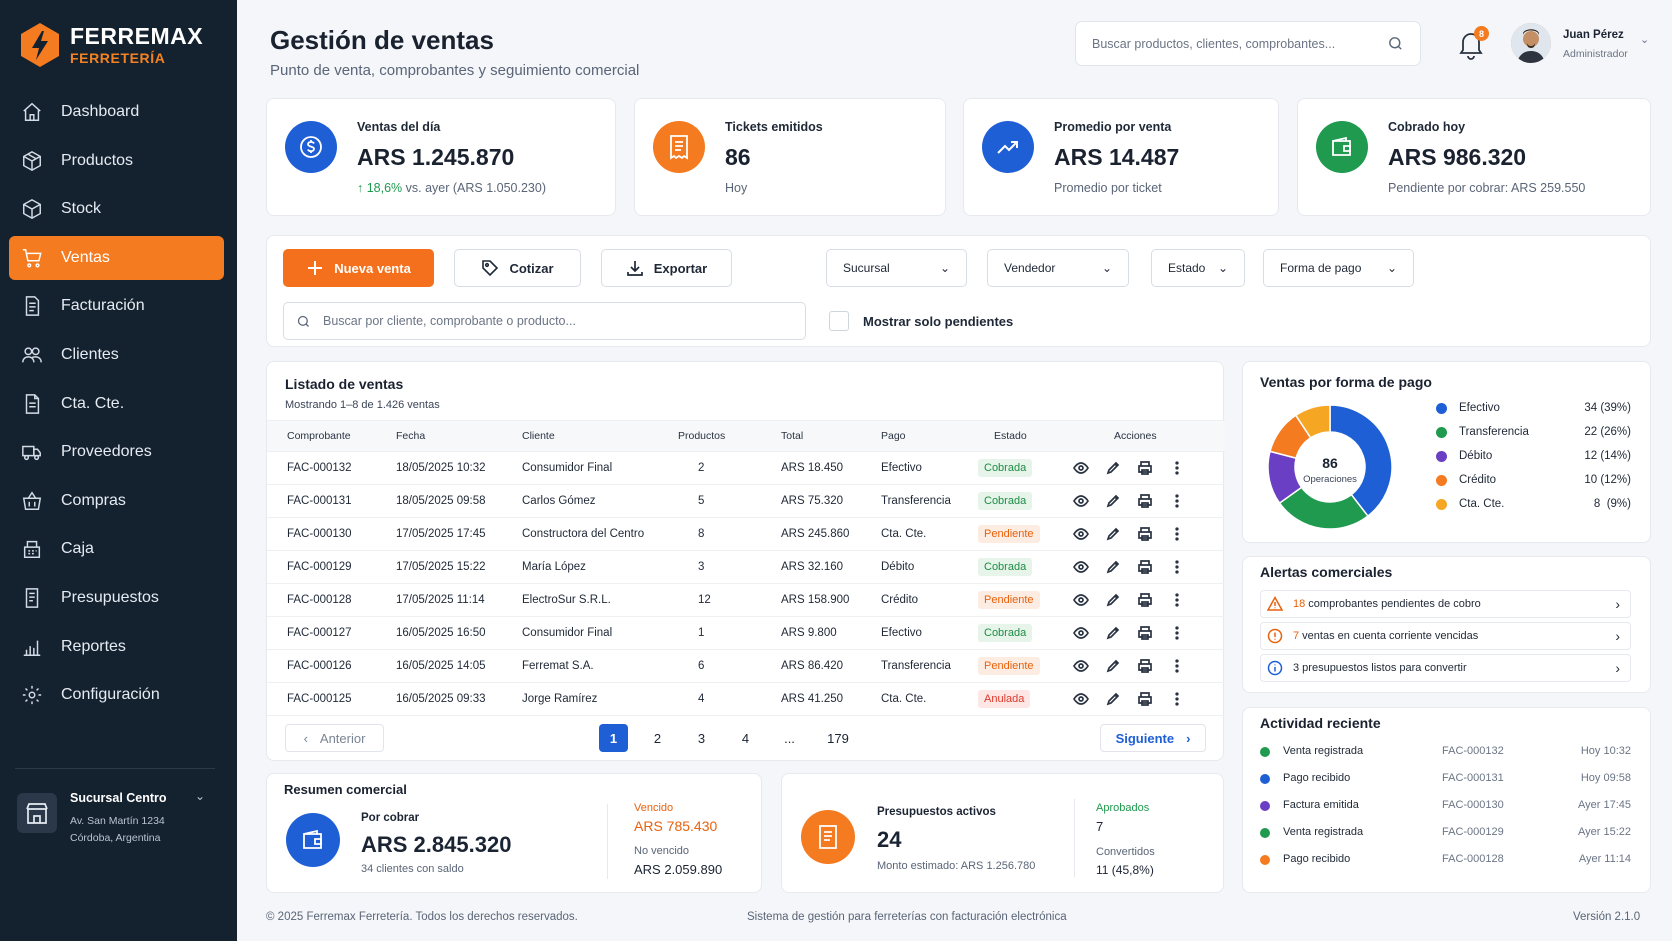  What do you see at coordinates (792, 436) in the screenshot?
I see `column-header: Total` at bounding box center [792, 436].